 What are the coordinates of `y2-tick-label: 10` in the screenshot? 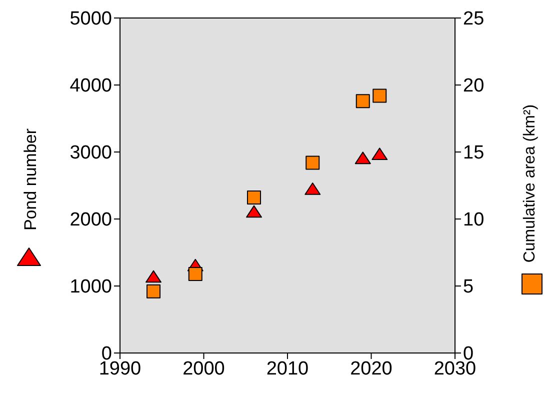 It's located at (473, 220).